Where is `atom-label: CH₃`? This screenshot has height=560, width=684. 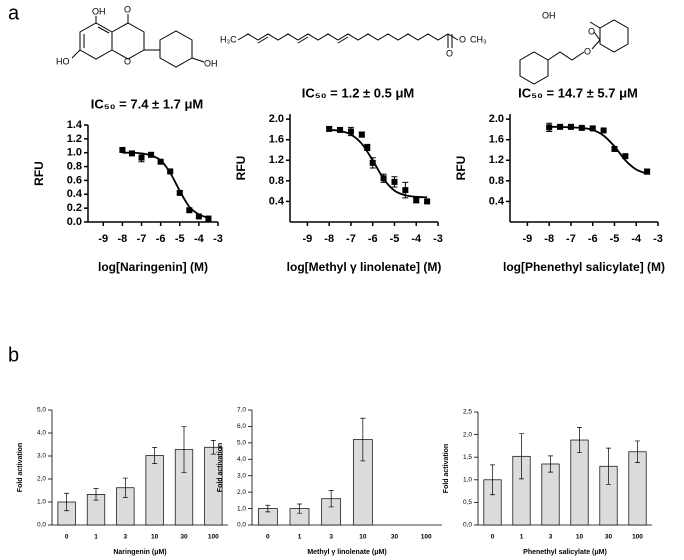 atom-label: CH₃ is located at coordinates (478, 39).